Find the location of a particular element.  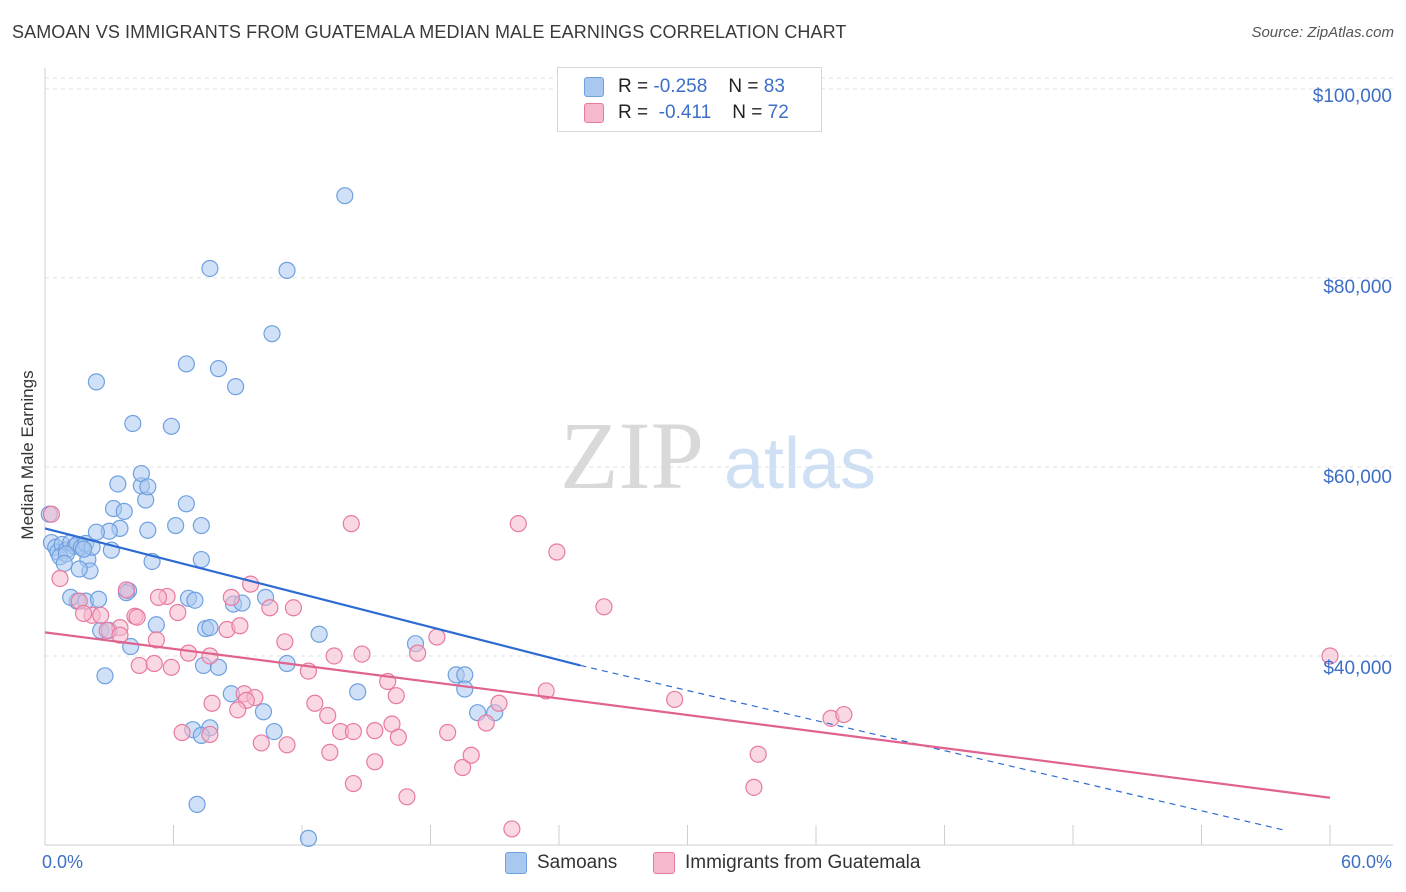

legend-label: Immigrants from Guatemala is located at coordinates (803, 862).